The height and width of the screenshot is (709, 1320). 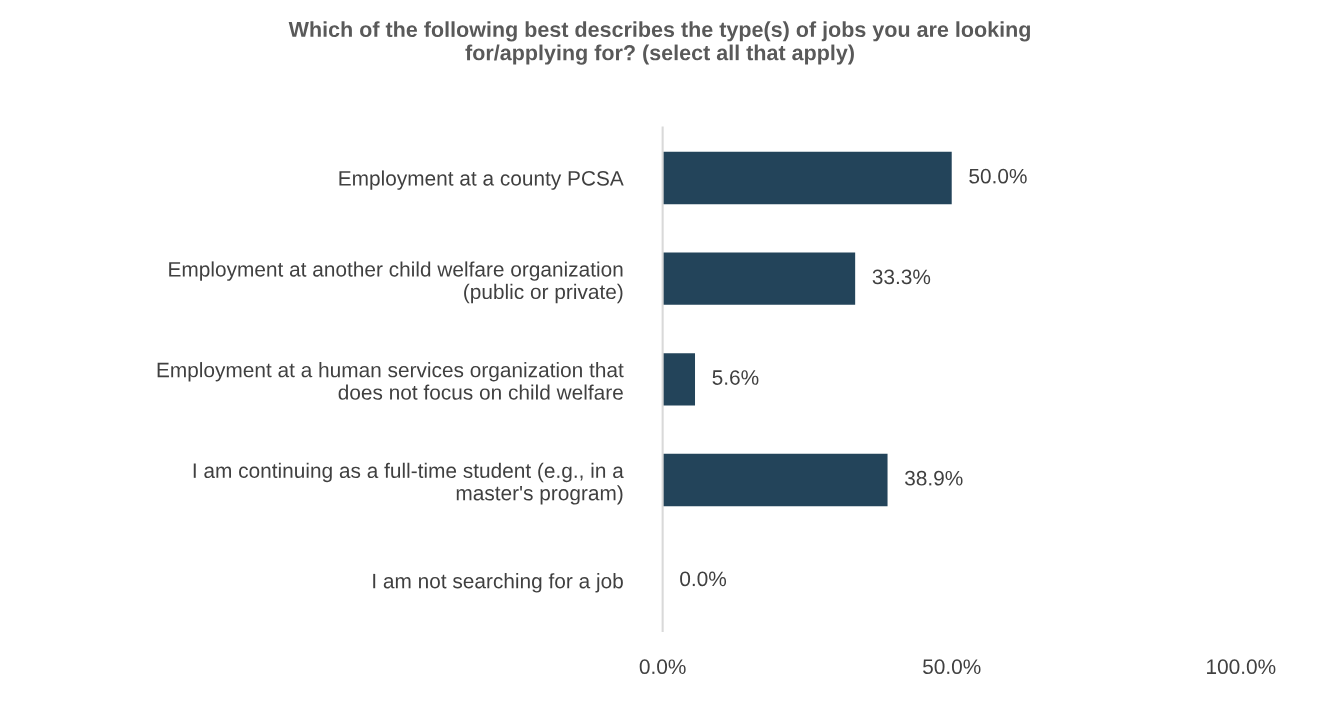 I want to click on y-tick-label: Employment at a county PCSA, so click(x=481, y=180).